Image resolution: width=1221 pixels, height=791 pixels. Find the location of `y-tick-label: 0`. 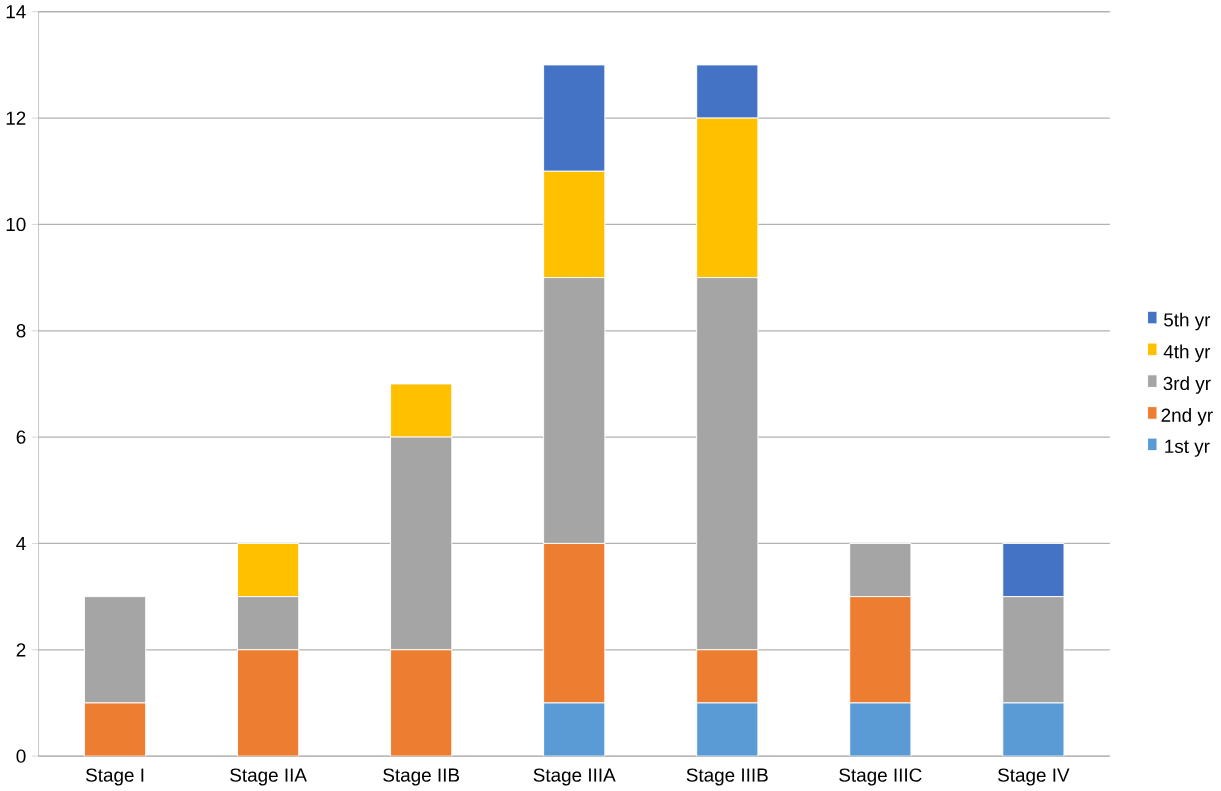

y-tick-label: 0 is located at coordinates (21, 756).